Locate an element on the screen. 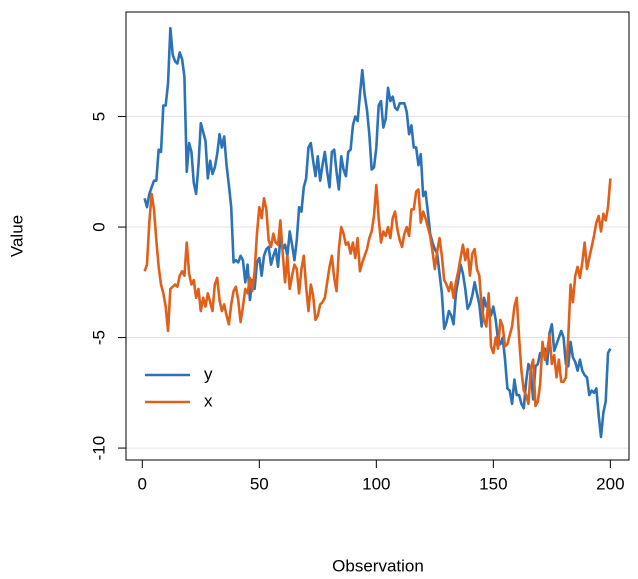 This screenshot has width=638, height=579. y-tick-label: 5 is located at coordinates (98, 116).